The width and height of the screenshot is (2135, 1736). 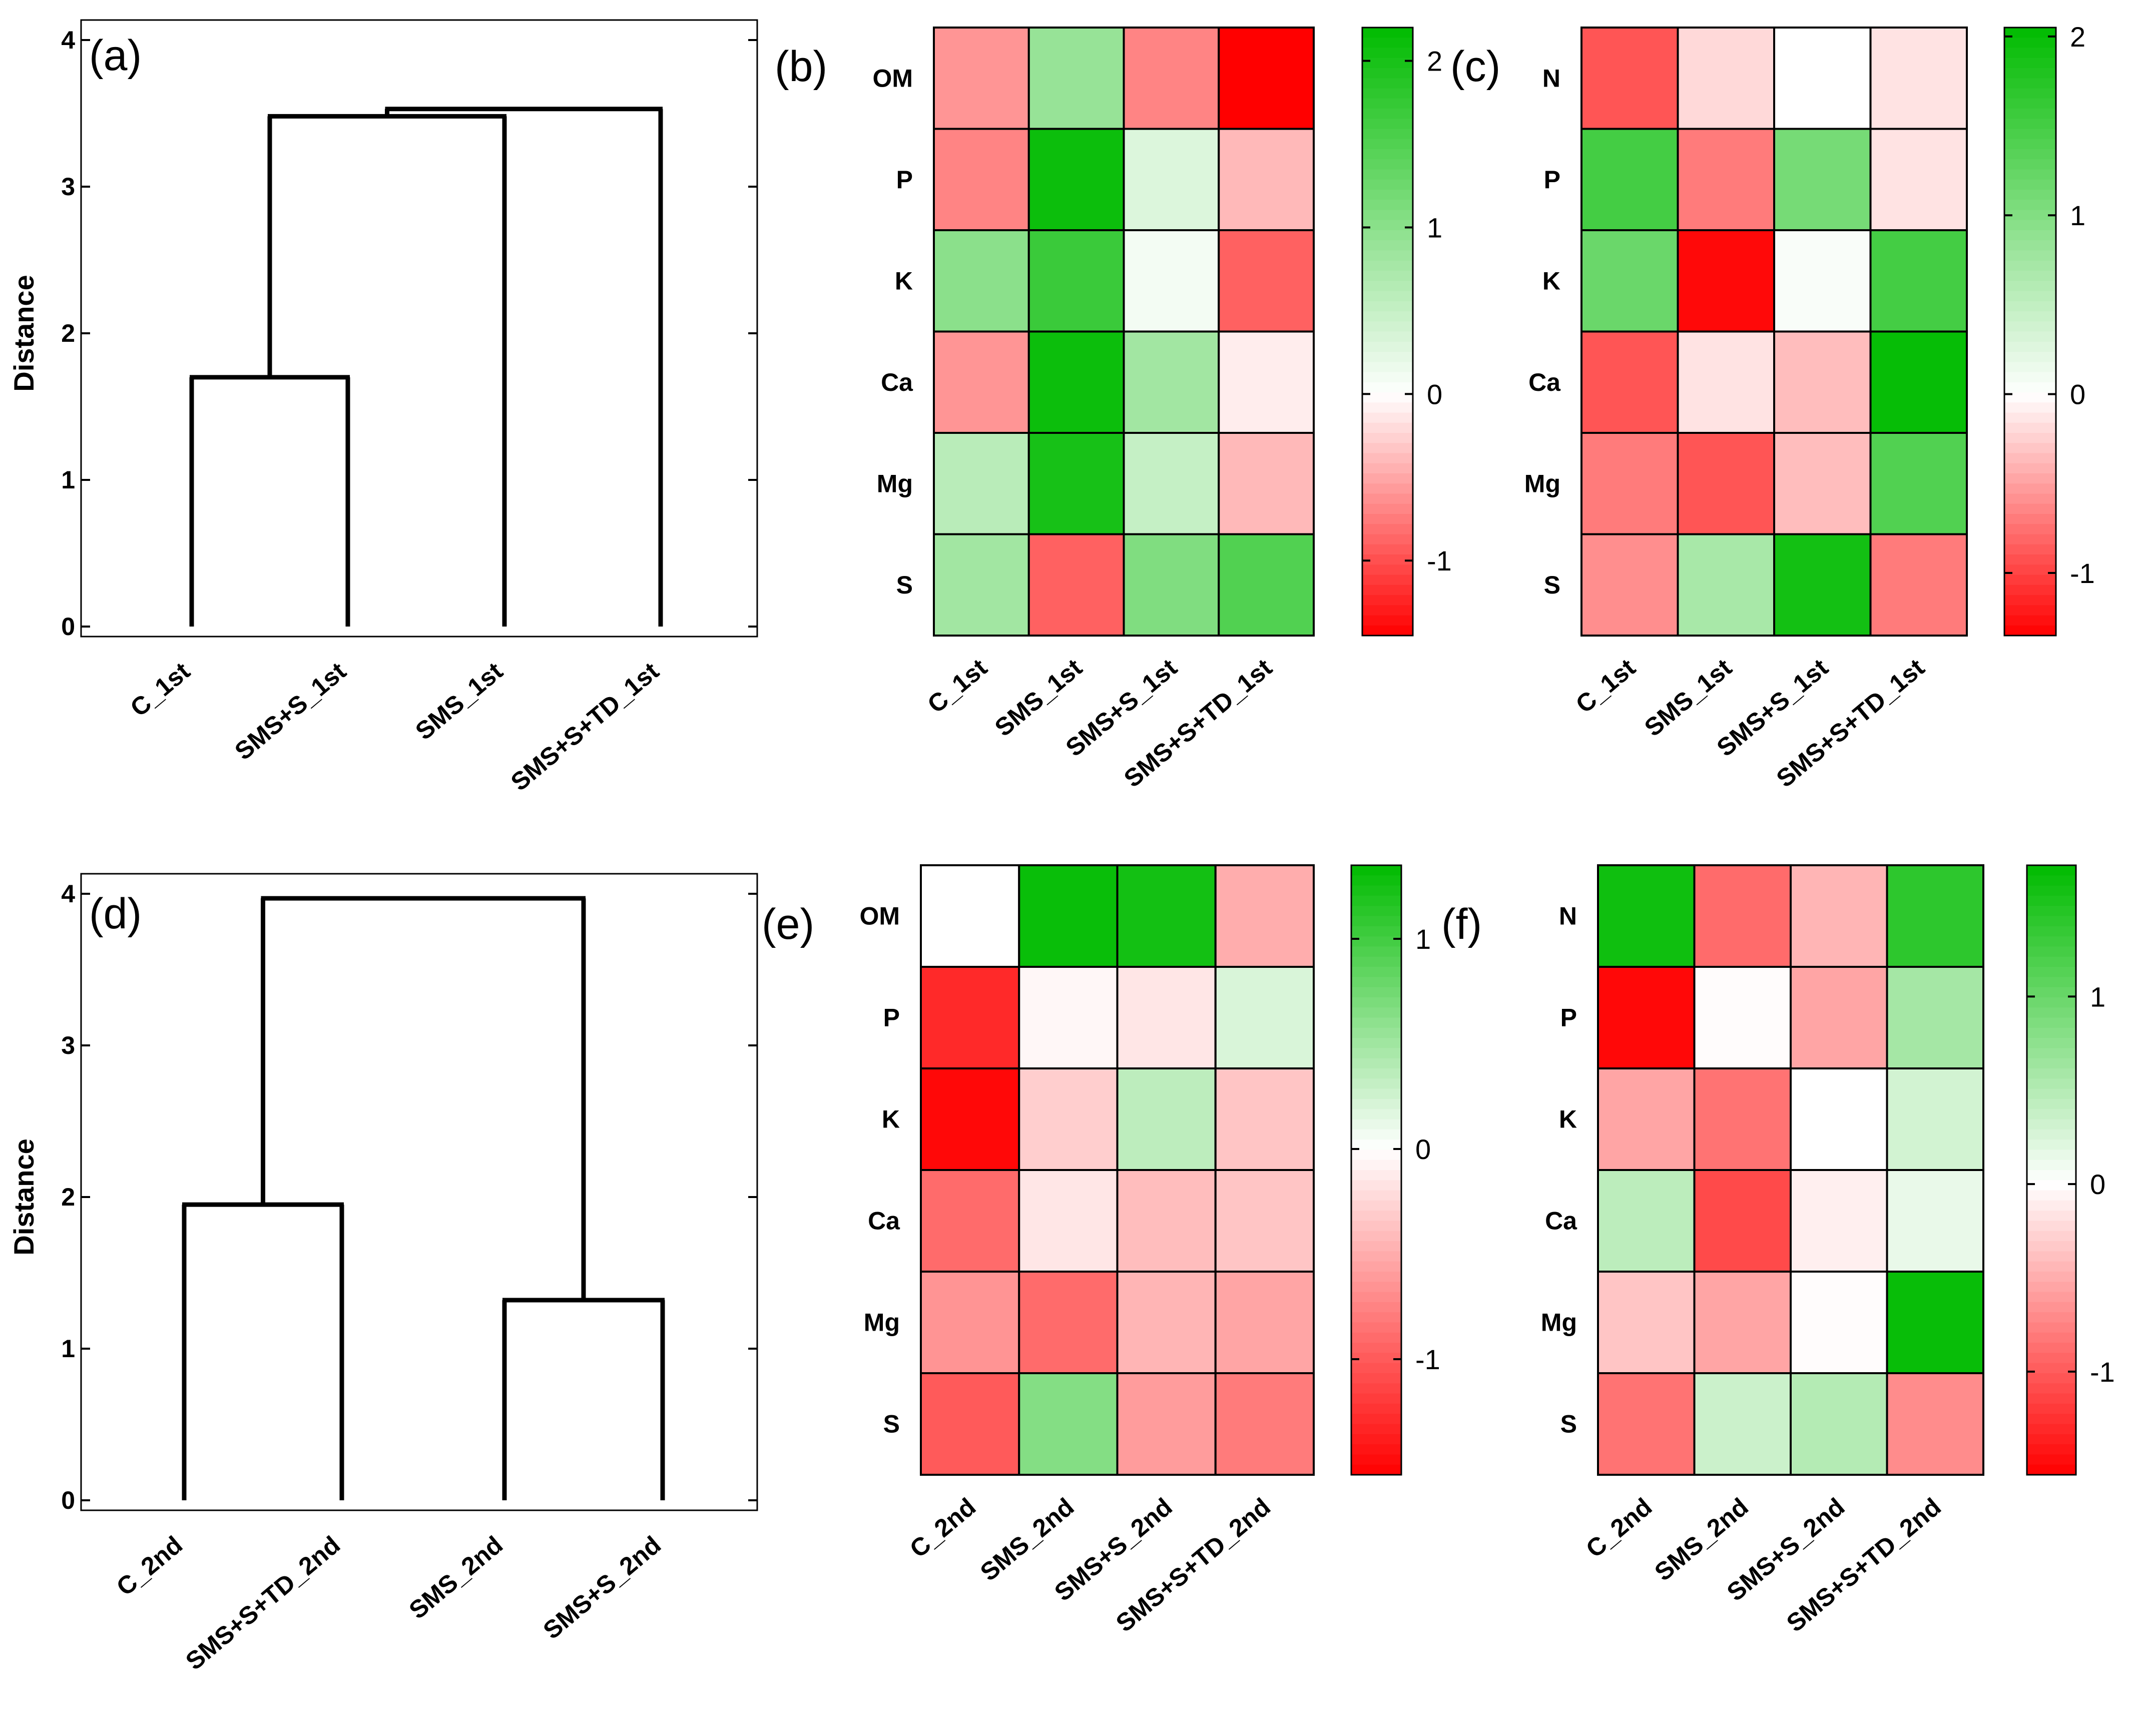 What do you see at coordinates (1475, 67) in the screenshot?
I see `panel-label: (c)` at bounding box center [1475, 67].